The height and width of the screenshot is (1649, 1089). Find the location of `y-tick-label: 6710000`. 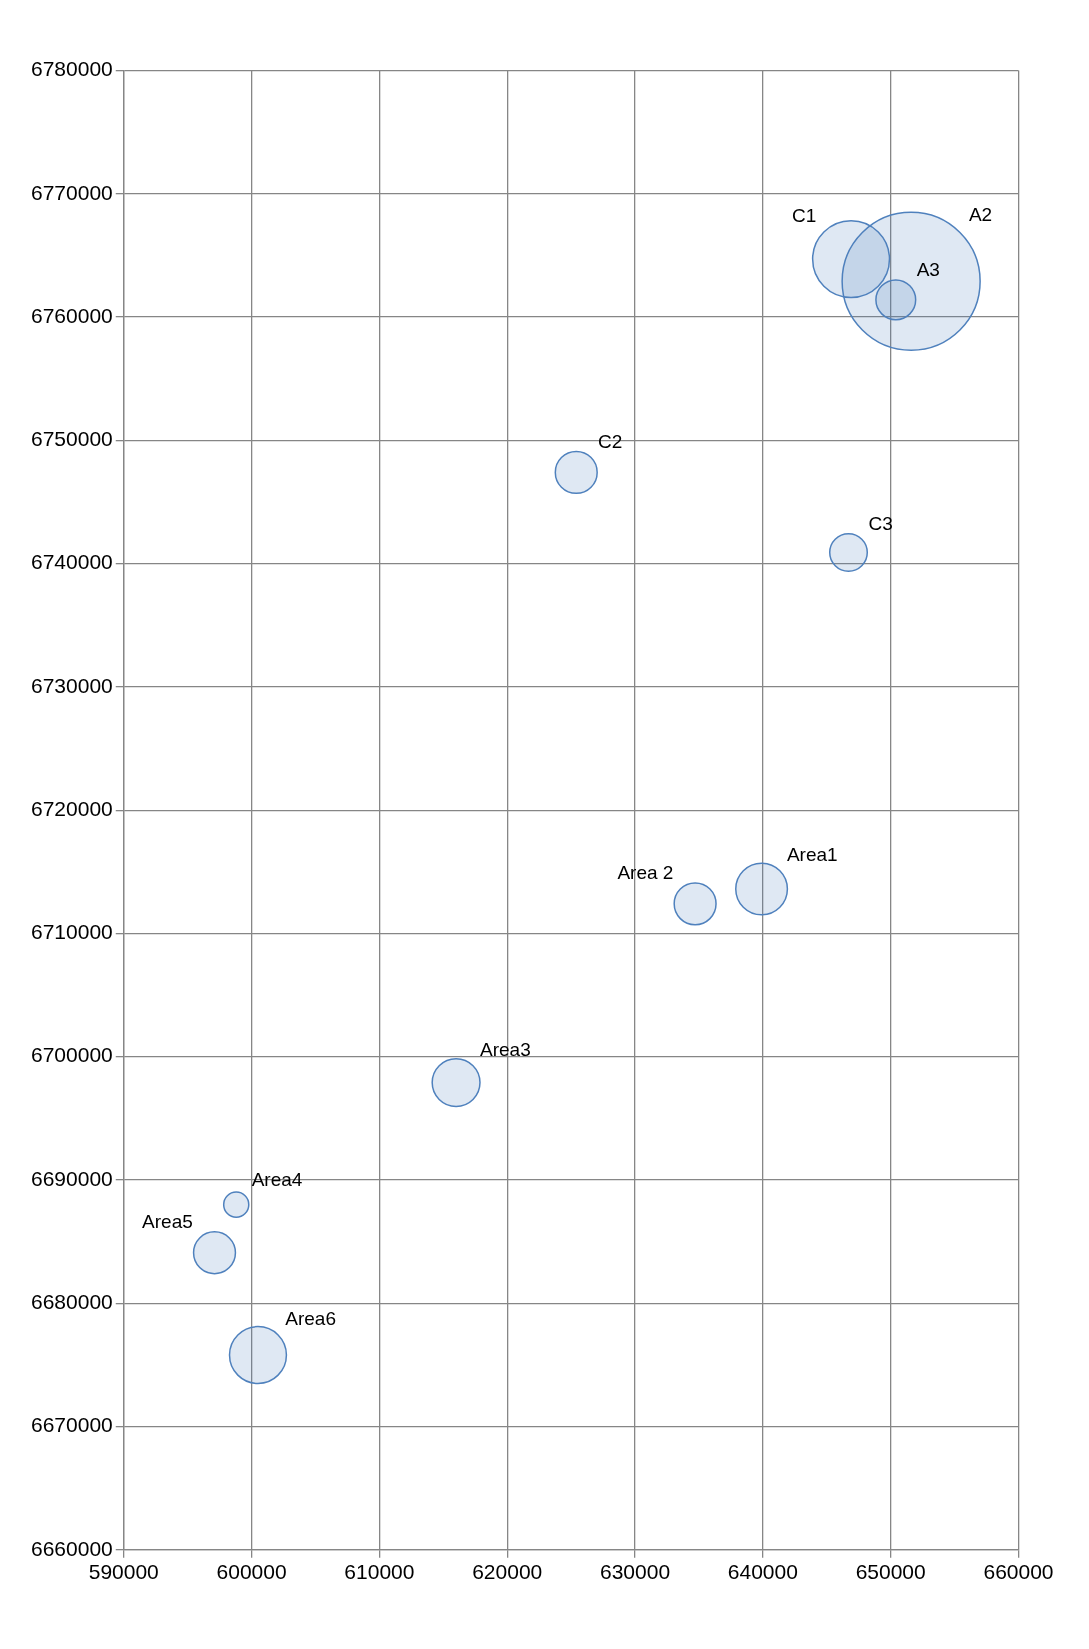

y-tick-label: 6710000 is located at coordinates (71, 932).